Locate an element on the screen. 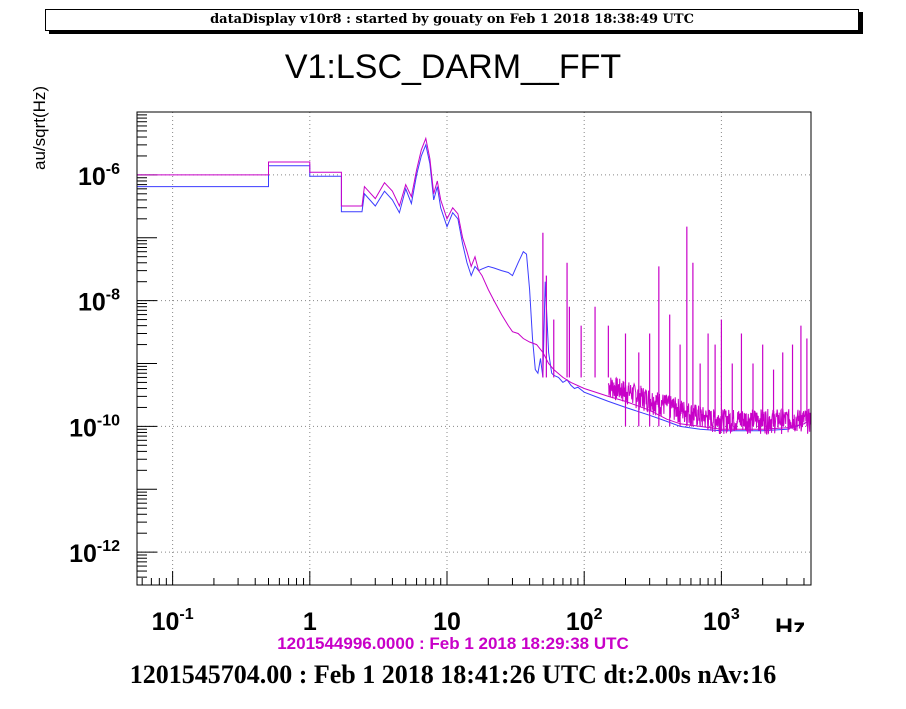 This screenshot has width=906, height=709. y-tick-label: 10⁻¹⁰ is located at coordinates (94, 427).